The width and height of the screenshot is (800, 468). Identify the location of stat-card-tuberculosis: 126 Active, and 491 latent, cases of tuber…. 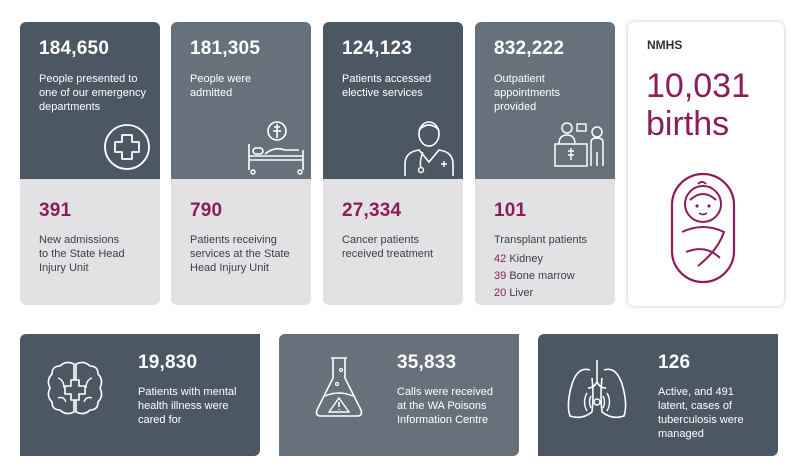
(658, 395).